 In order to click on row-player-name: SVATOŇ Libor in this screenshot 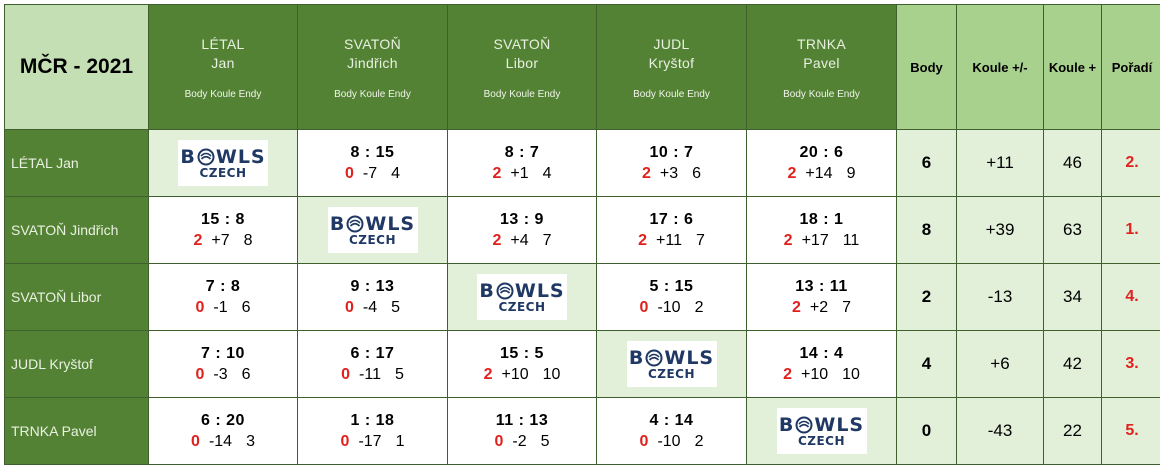, I will do `click(76, 297)`.